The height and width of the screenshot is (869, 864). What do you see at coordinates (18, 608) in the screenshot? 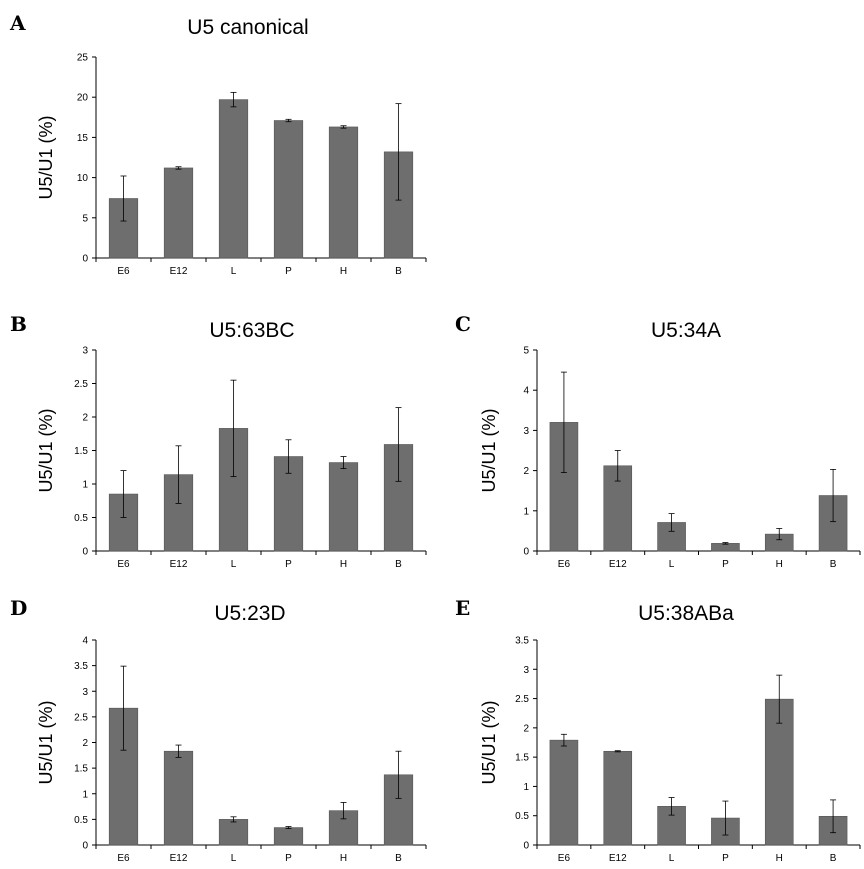
I see `panel-letter: D` at bounding box center [18, 608].